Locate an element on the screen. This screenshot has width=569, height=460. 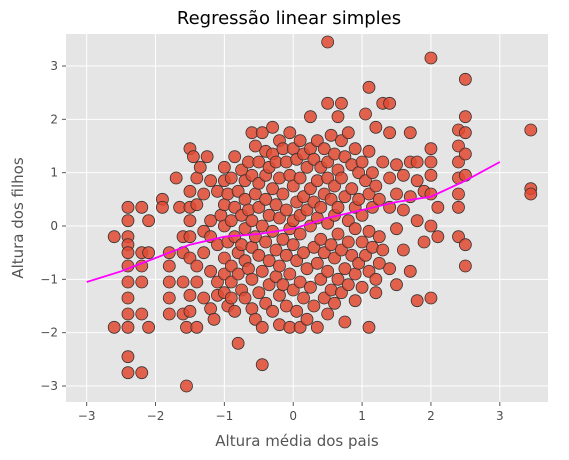
x-tick-label: 2 is located at coordinates (431, 416).